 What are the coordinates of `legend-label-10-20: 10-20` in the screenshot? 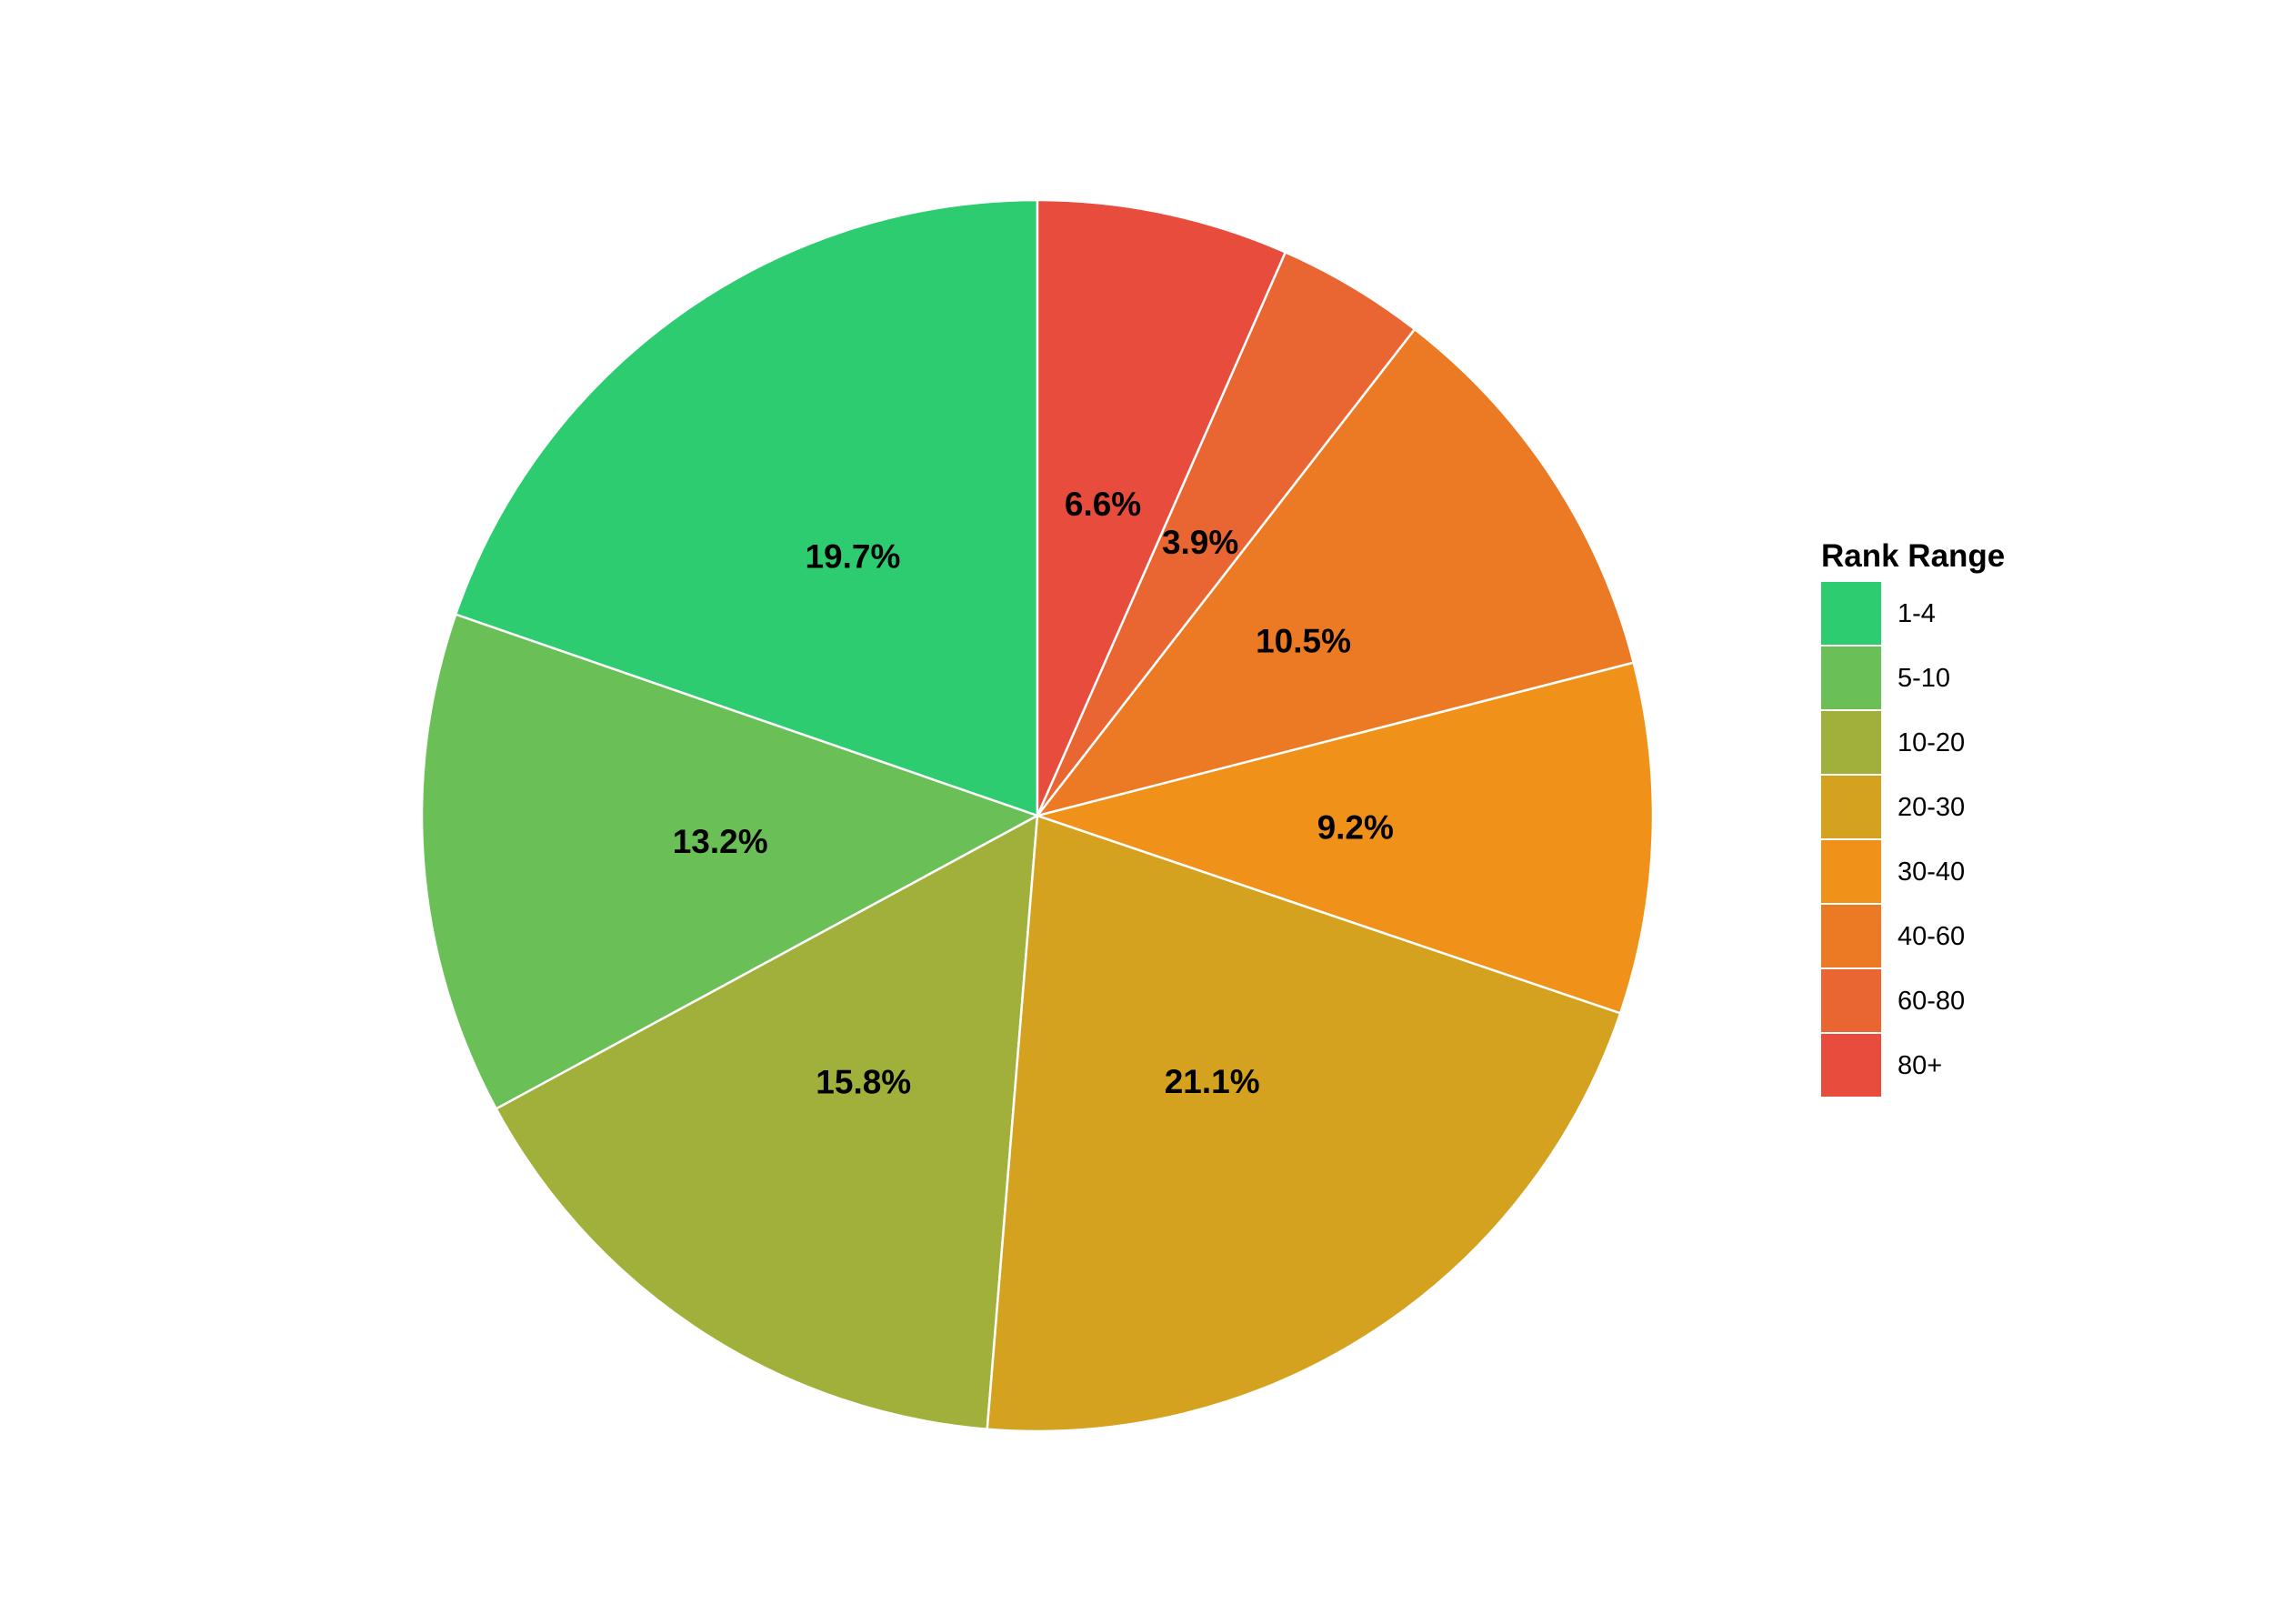 It's located at (1931, 742).